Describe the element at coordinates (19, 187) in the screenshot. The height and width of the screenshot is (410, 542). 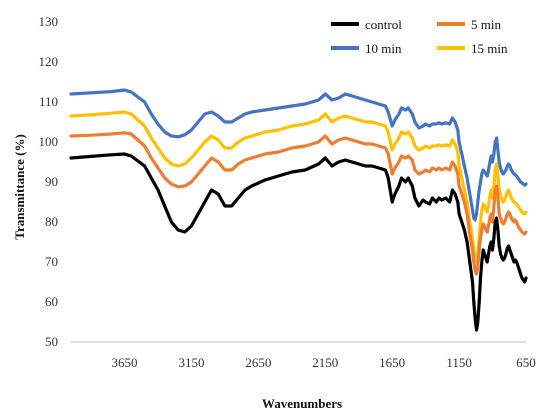
I see `y-axis-title: Transmittance (%)` at that location.